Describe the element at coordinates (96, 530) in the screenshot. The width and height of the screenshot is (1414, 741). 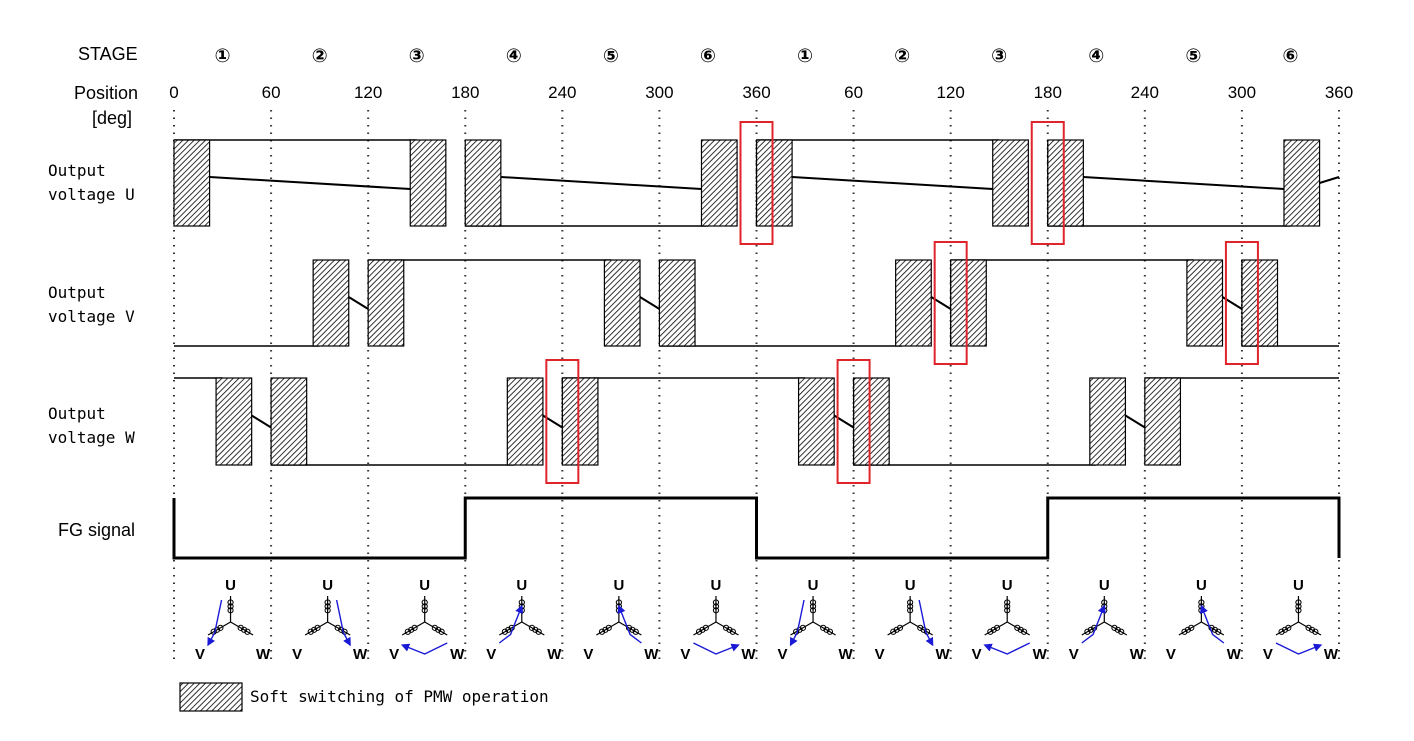
I see `row-label-fg: FG signal` at that location.